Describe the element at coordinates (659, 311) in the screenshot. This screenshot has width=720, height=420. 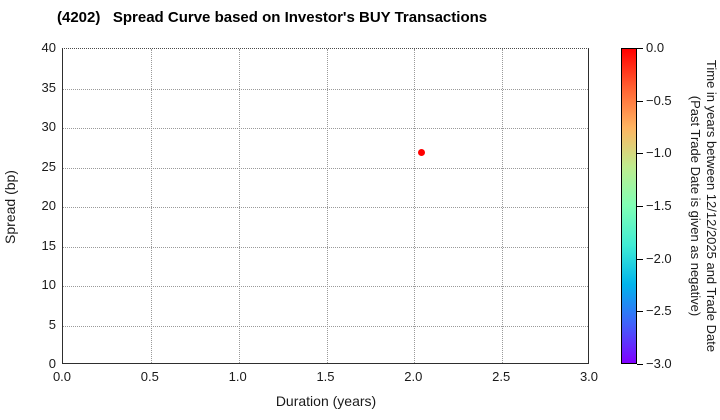
I see `colorbar-tick-label: −2.5` at that location.